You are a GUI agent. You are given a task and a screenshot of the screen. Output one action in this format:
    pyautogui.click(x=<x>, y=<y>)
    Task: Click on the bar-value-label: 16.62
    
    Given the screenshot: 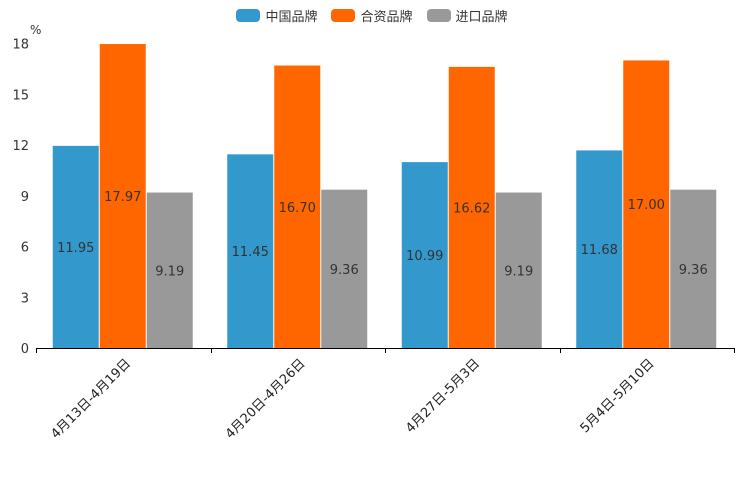 What is the action you would take?
    pyautogui.click(x=471, y=208)
    